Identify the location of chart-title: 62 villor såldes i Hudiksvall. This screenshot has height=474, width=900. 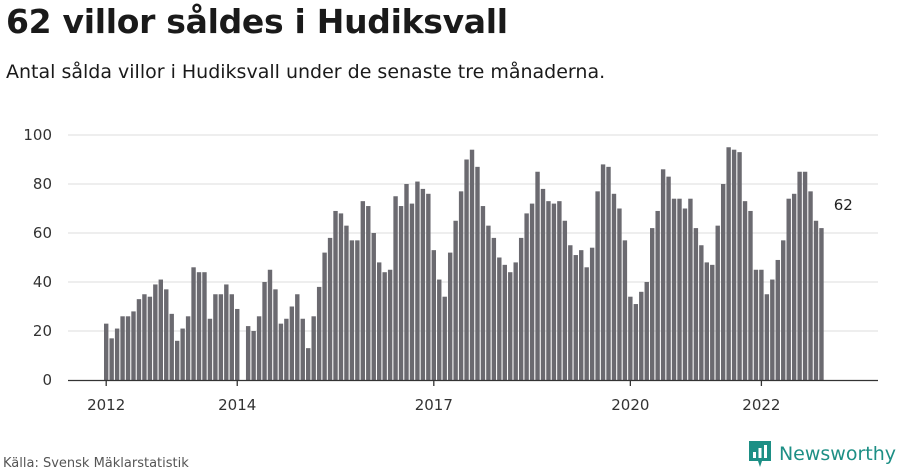
(257, 21).